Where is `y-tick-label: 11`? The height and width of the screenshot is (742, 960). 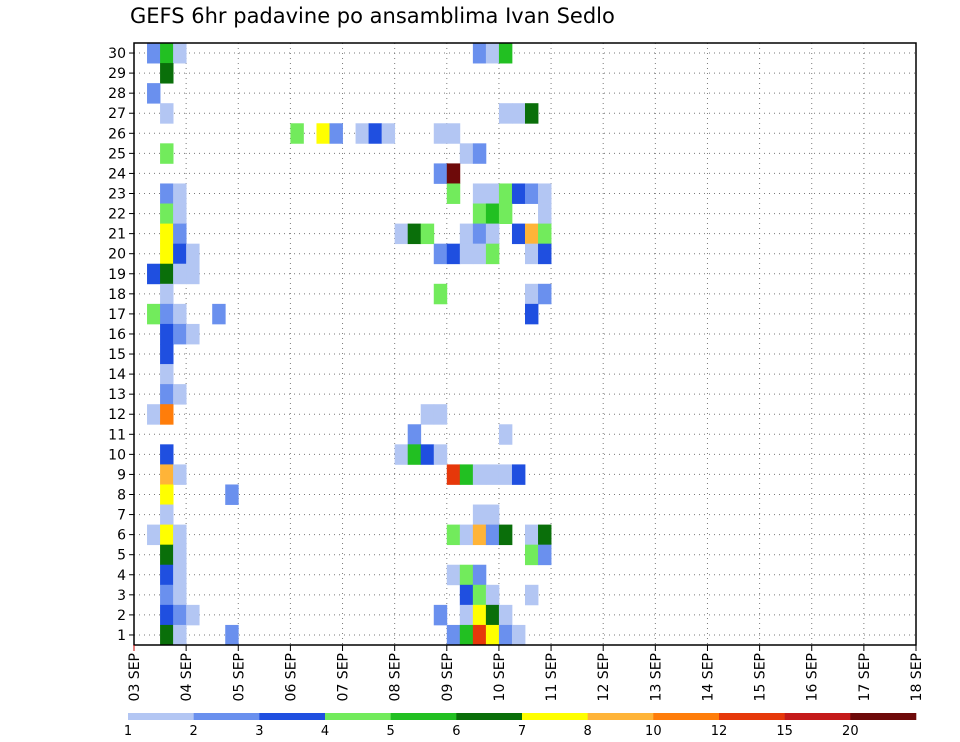 y-tick-label: 11 is located at coordinates (117, 435).